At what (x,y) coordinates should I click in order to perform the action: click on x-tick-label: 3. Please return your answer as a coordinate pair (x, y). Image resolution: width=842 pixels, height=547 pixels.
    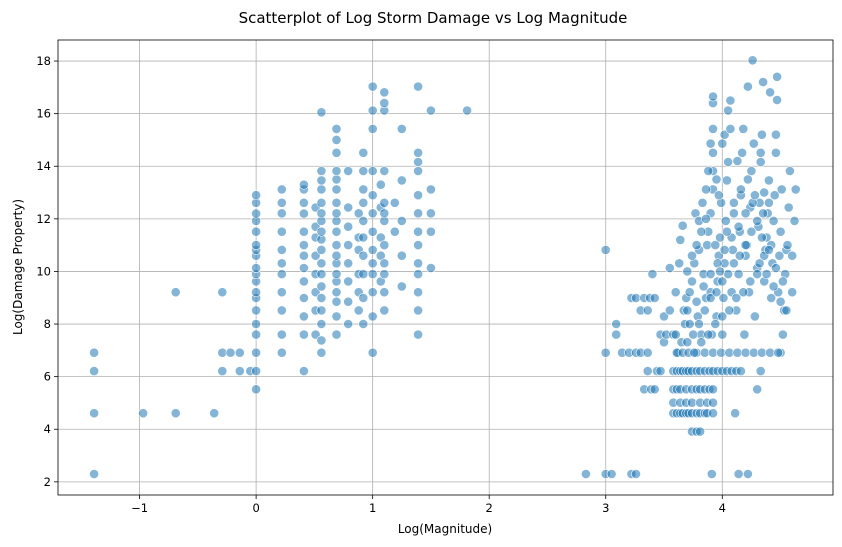
    Looking at the image, I should click on (605, 508).